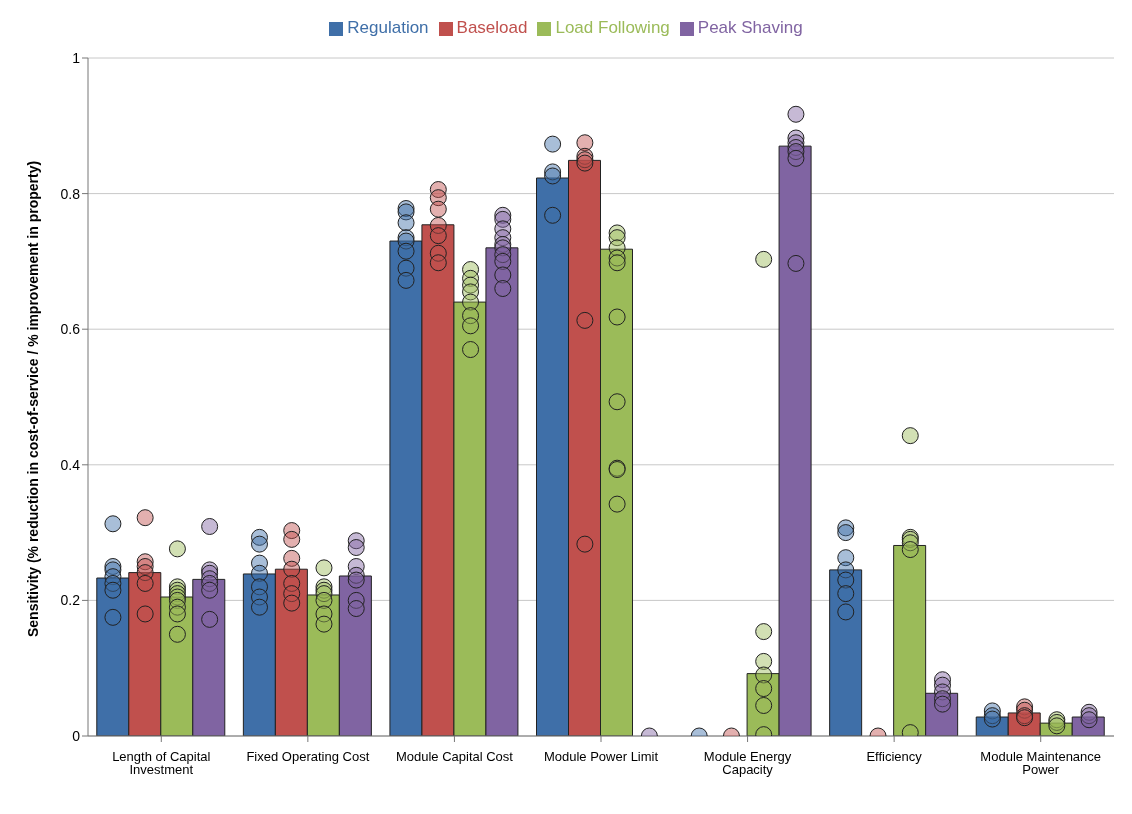 The width and height of the screenshot is (1132, 814). Describe the element at coordinates (747, 763) in the screenshot. I see `x-tick-label: Module Energy Capacity` at that location.